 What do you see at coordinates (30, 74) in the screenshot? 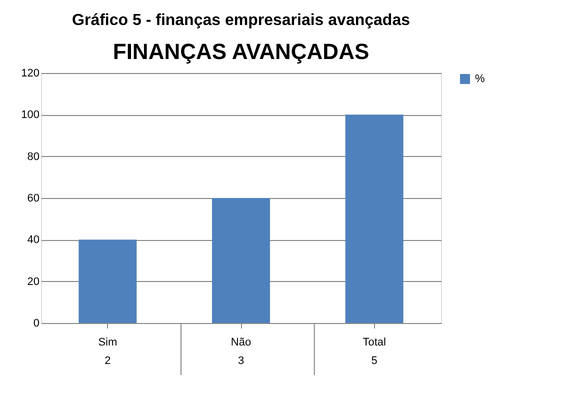
I see `y-tick-label: 120` at bounding box center [30, 74].